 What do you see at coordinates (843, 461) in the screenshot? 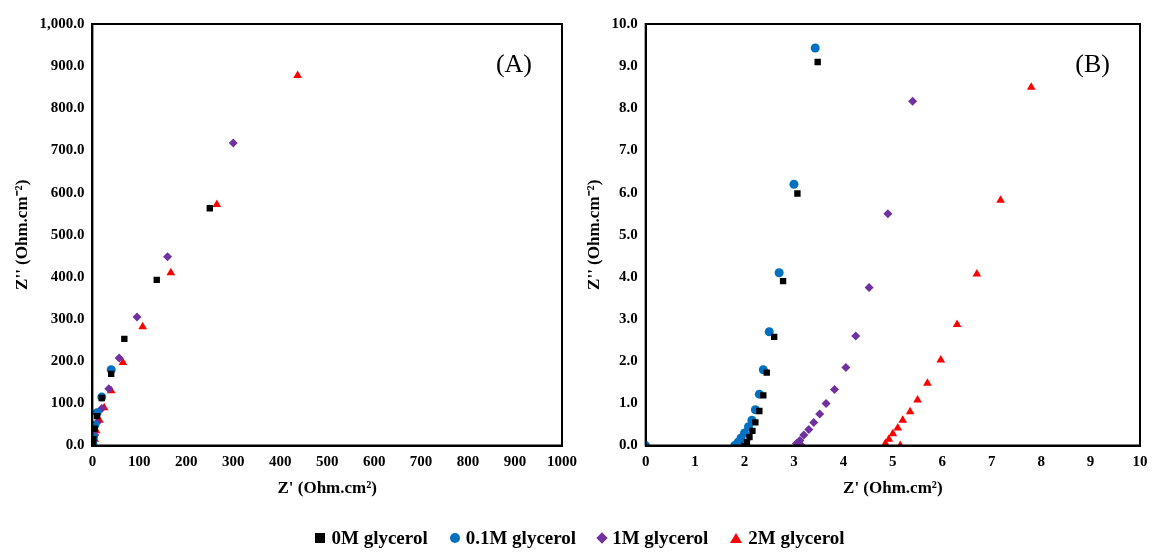
I see `x-tick-label: 4` at bounding box center [843, 461].